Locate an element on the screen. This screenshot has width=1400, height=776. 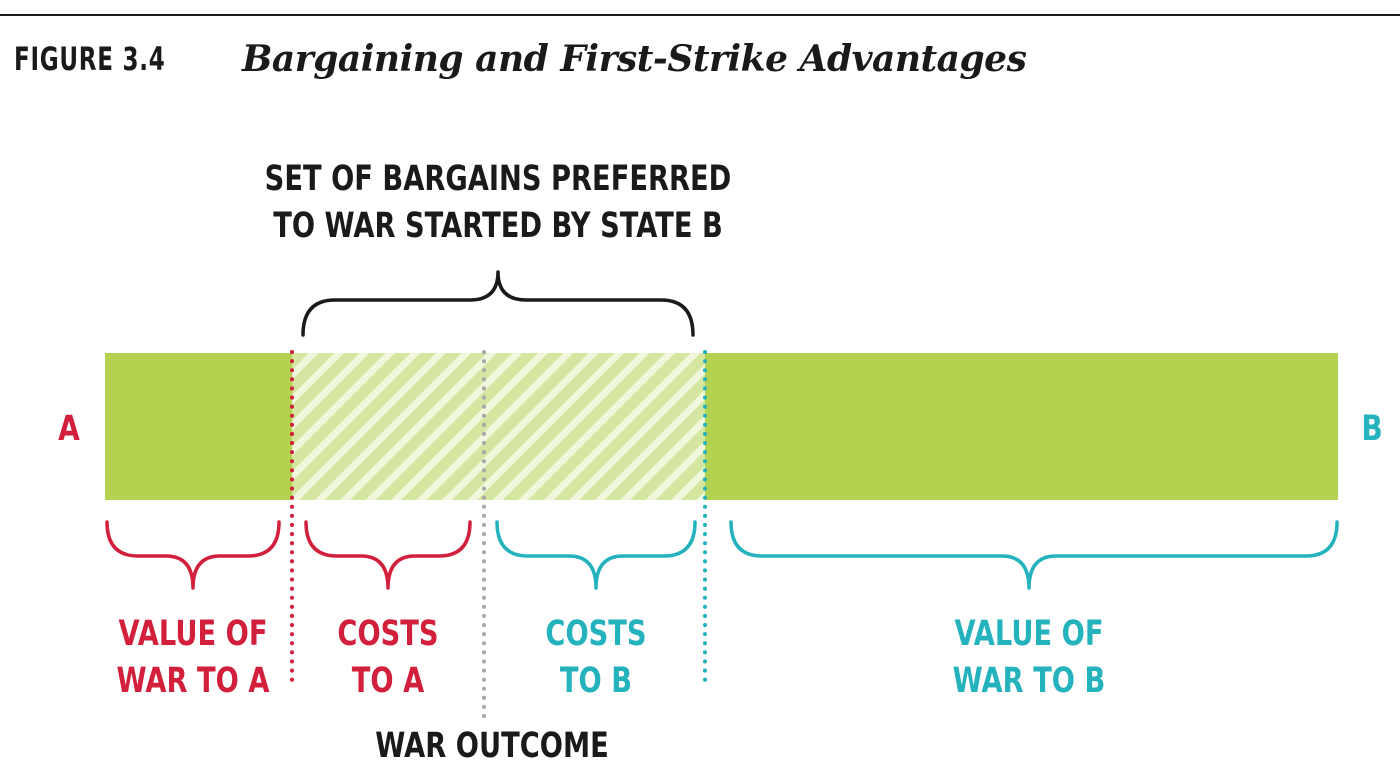
bargain-set-label-line1: SET OF BARGAINS PREFERRED is located at coordinates (498, 179).